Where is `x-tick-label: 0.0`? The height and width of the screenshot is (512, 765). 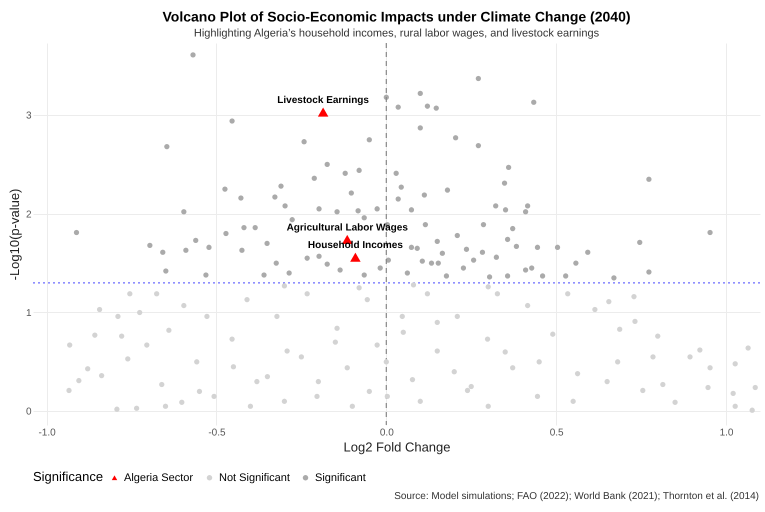 x-tick-label: 0.0 is located at coordinates (387, 433).